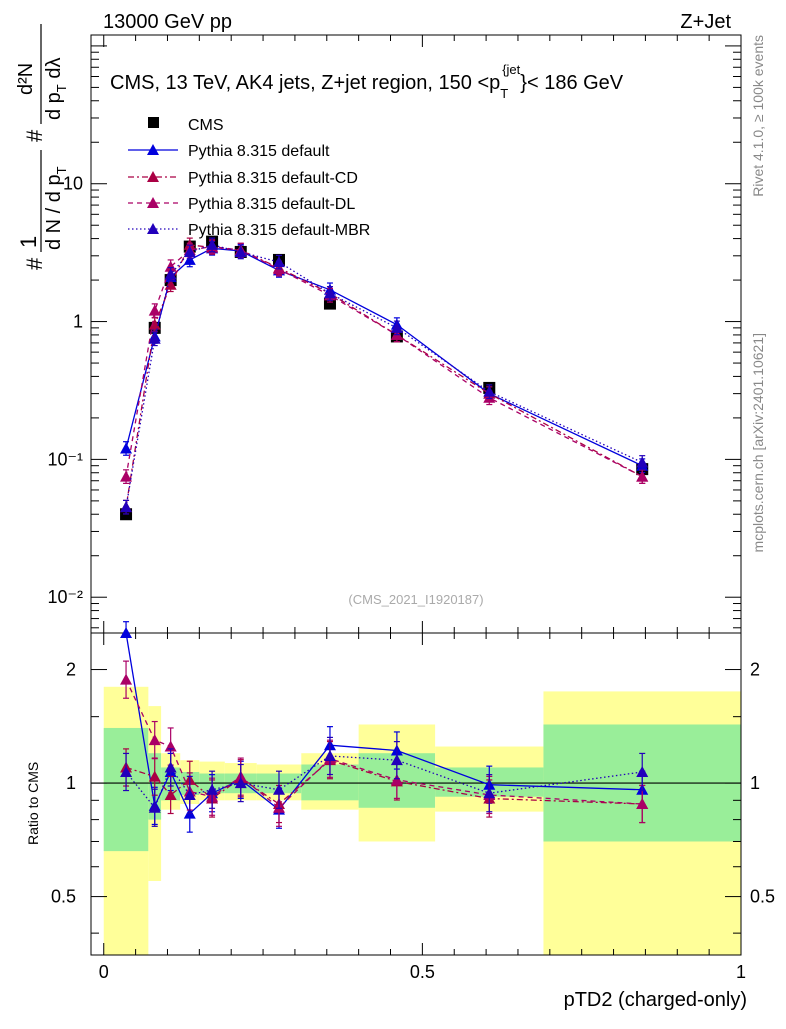 The width and height of the screenshot is (786, 1029). Describe the element at coordinates (758, 116) in the screenshot. I see `rivet-label: Rivet 4.1.0, ≥ 100k events` at that location.